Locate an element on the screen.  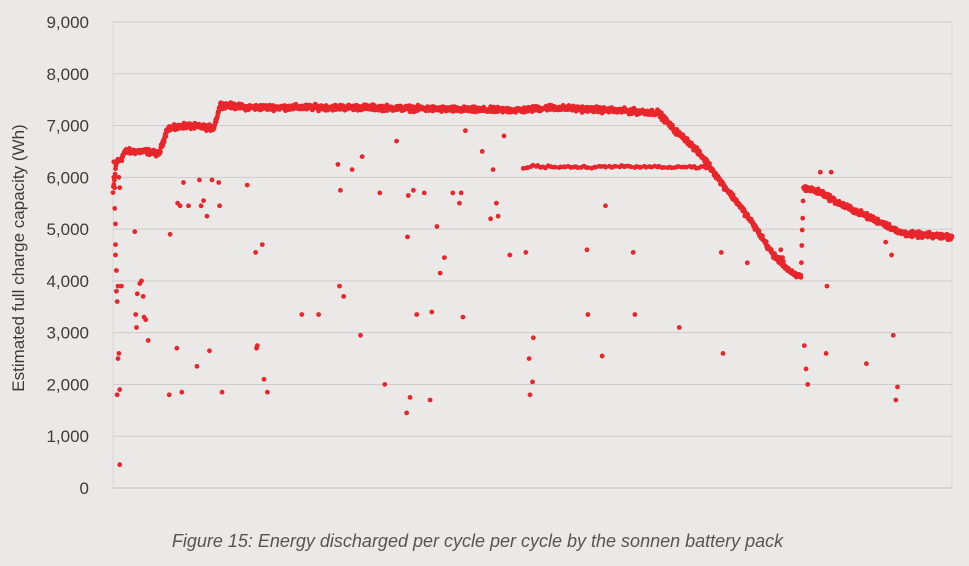
y-tick-label: 5,000 is located at coordinates (67, 229).